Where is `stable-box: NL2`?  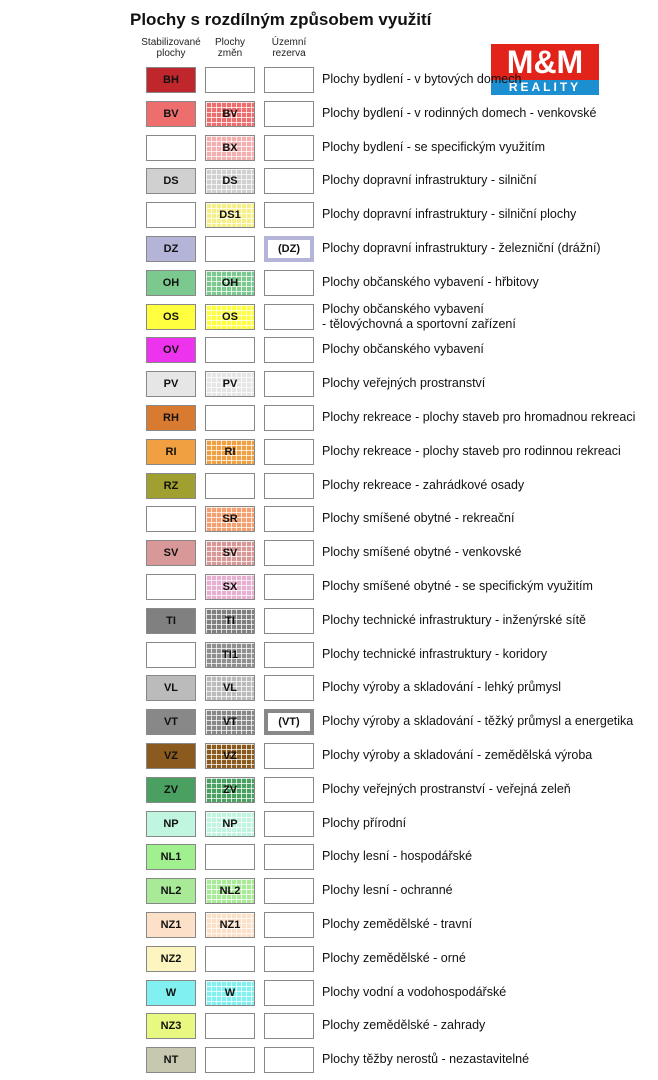 stable-box: NL2 is located at coordinates (171, 891).